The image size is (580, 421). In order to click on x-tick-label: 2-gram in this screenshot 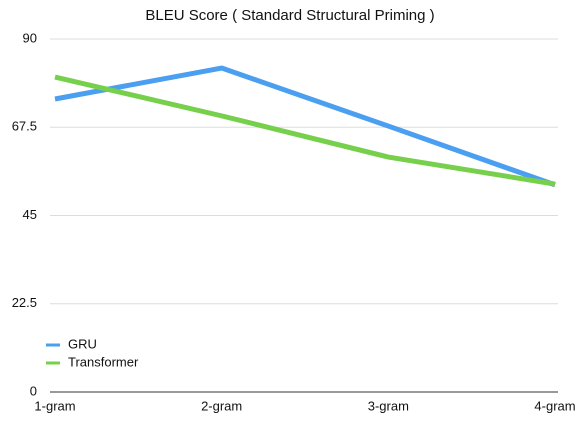, I will do `click(221, 405)`.